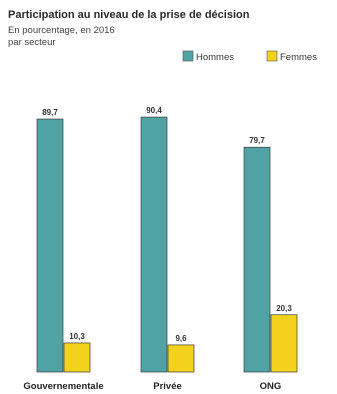 The height and width of the screenshot is (394, 337). What do you see at coordinates (284, 343) in the screenshot?
I see `bar-femmes-ong` at bounding box center [284, 343].